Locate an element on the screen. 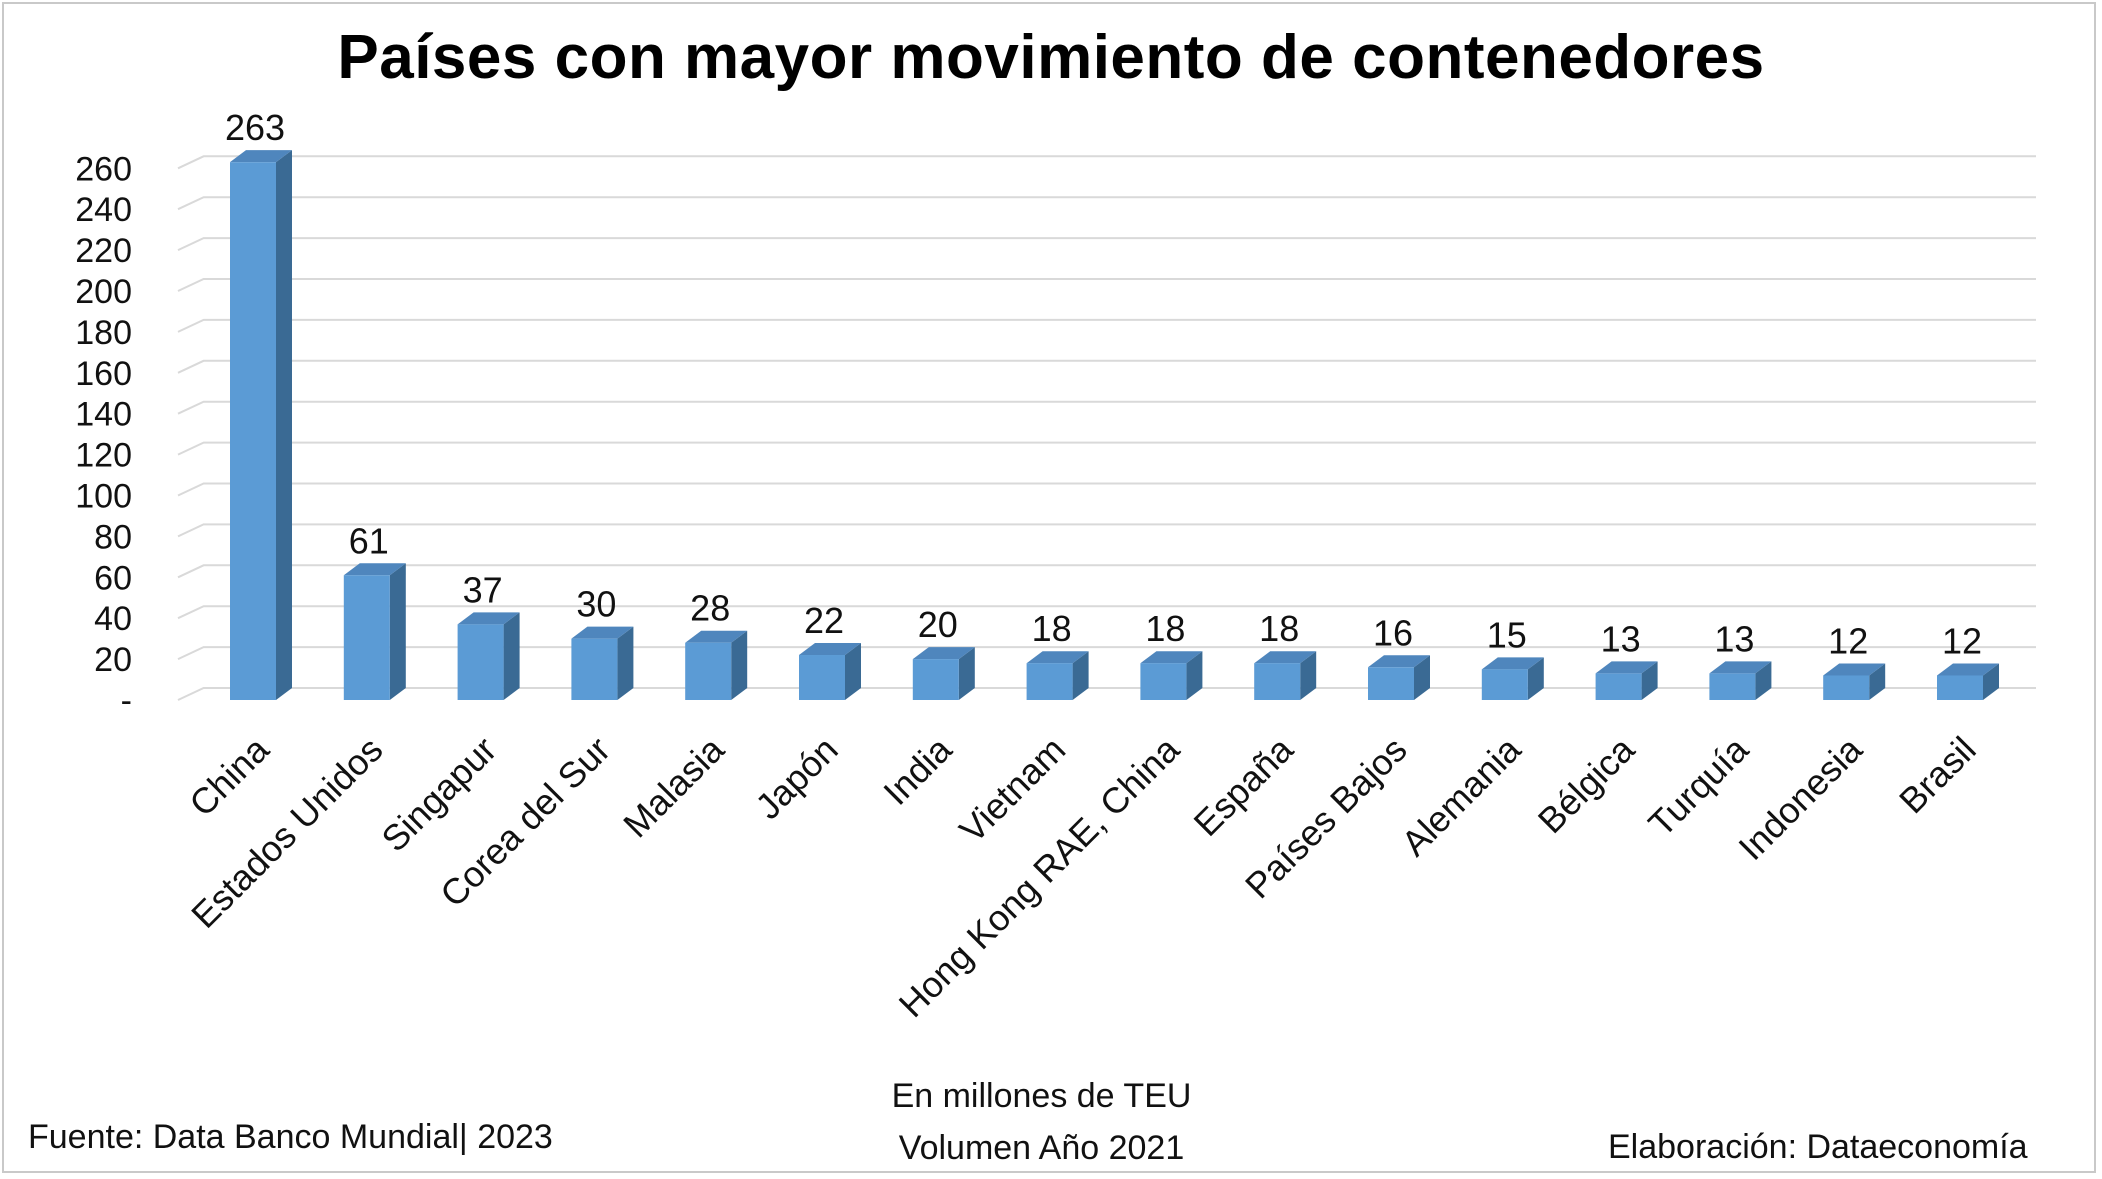 The image size is (2102, 1179). y-tick-label: 100 is located at coordinates (103, 497).